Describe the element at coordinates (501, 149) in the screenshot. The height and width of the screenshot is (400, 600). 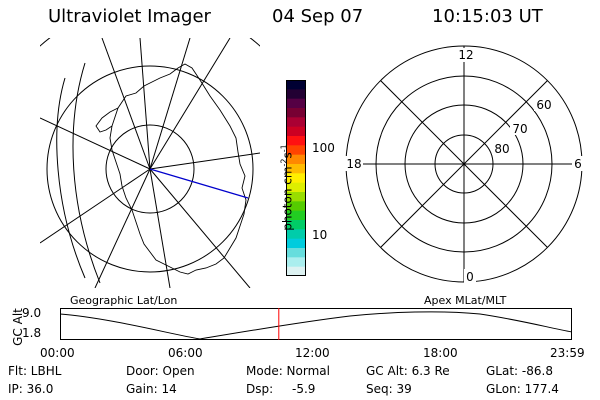
I see `mlat-label-80: 80` at that location.